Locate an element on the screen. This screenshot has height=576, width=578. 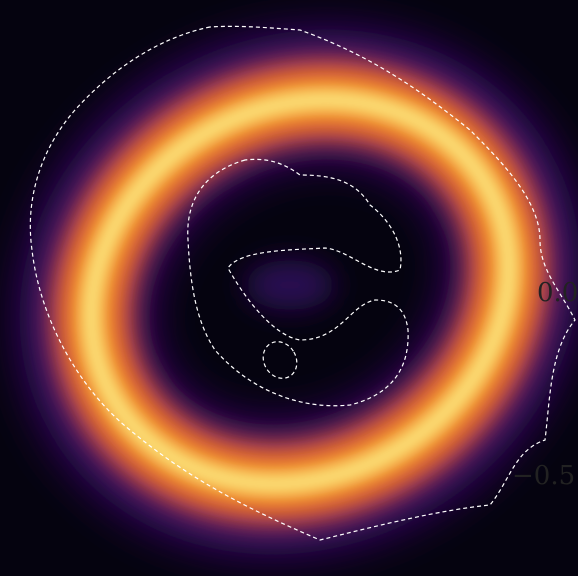
tick-label: −0.5 is located at coordinates (543, 476).